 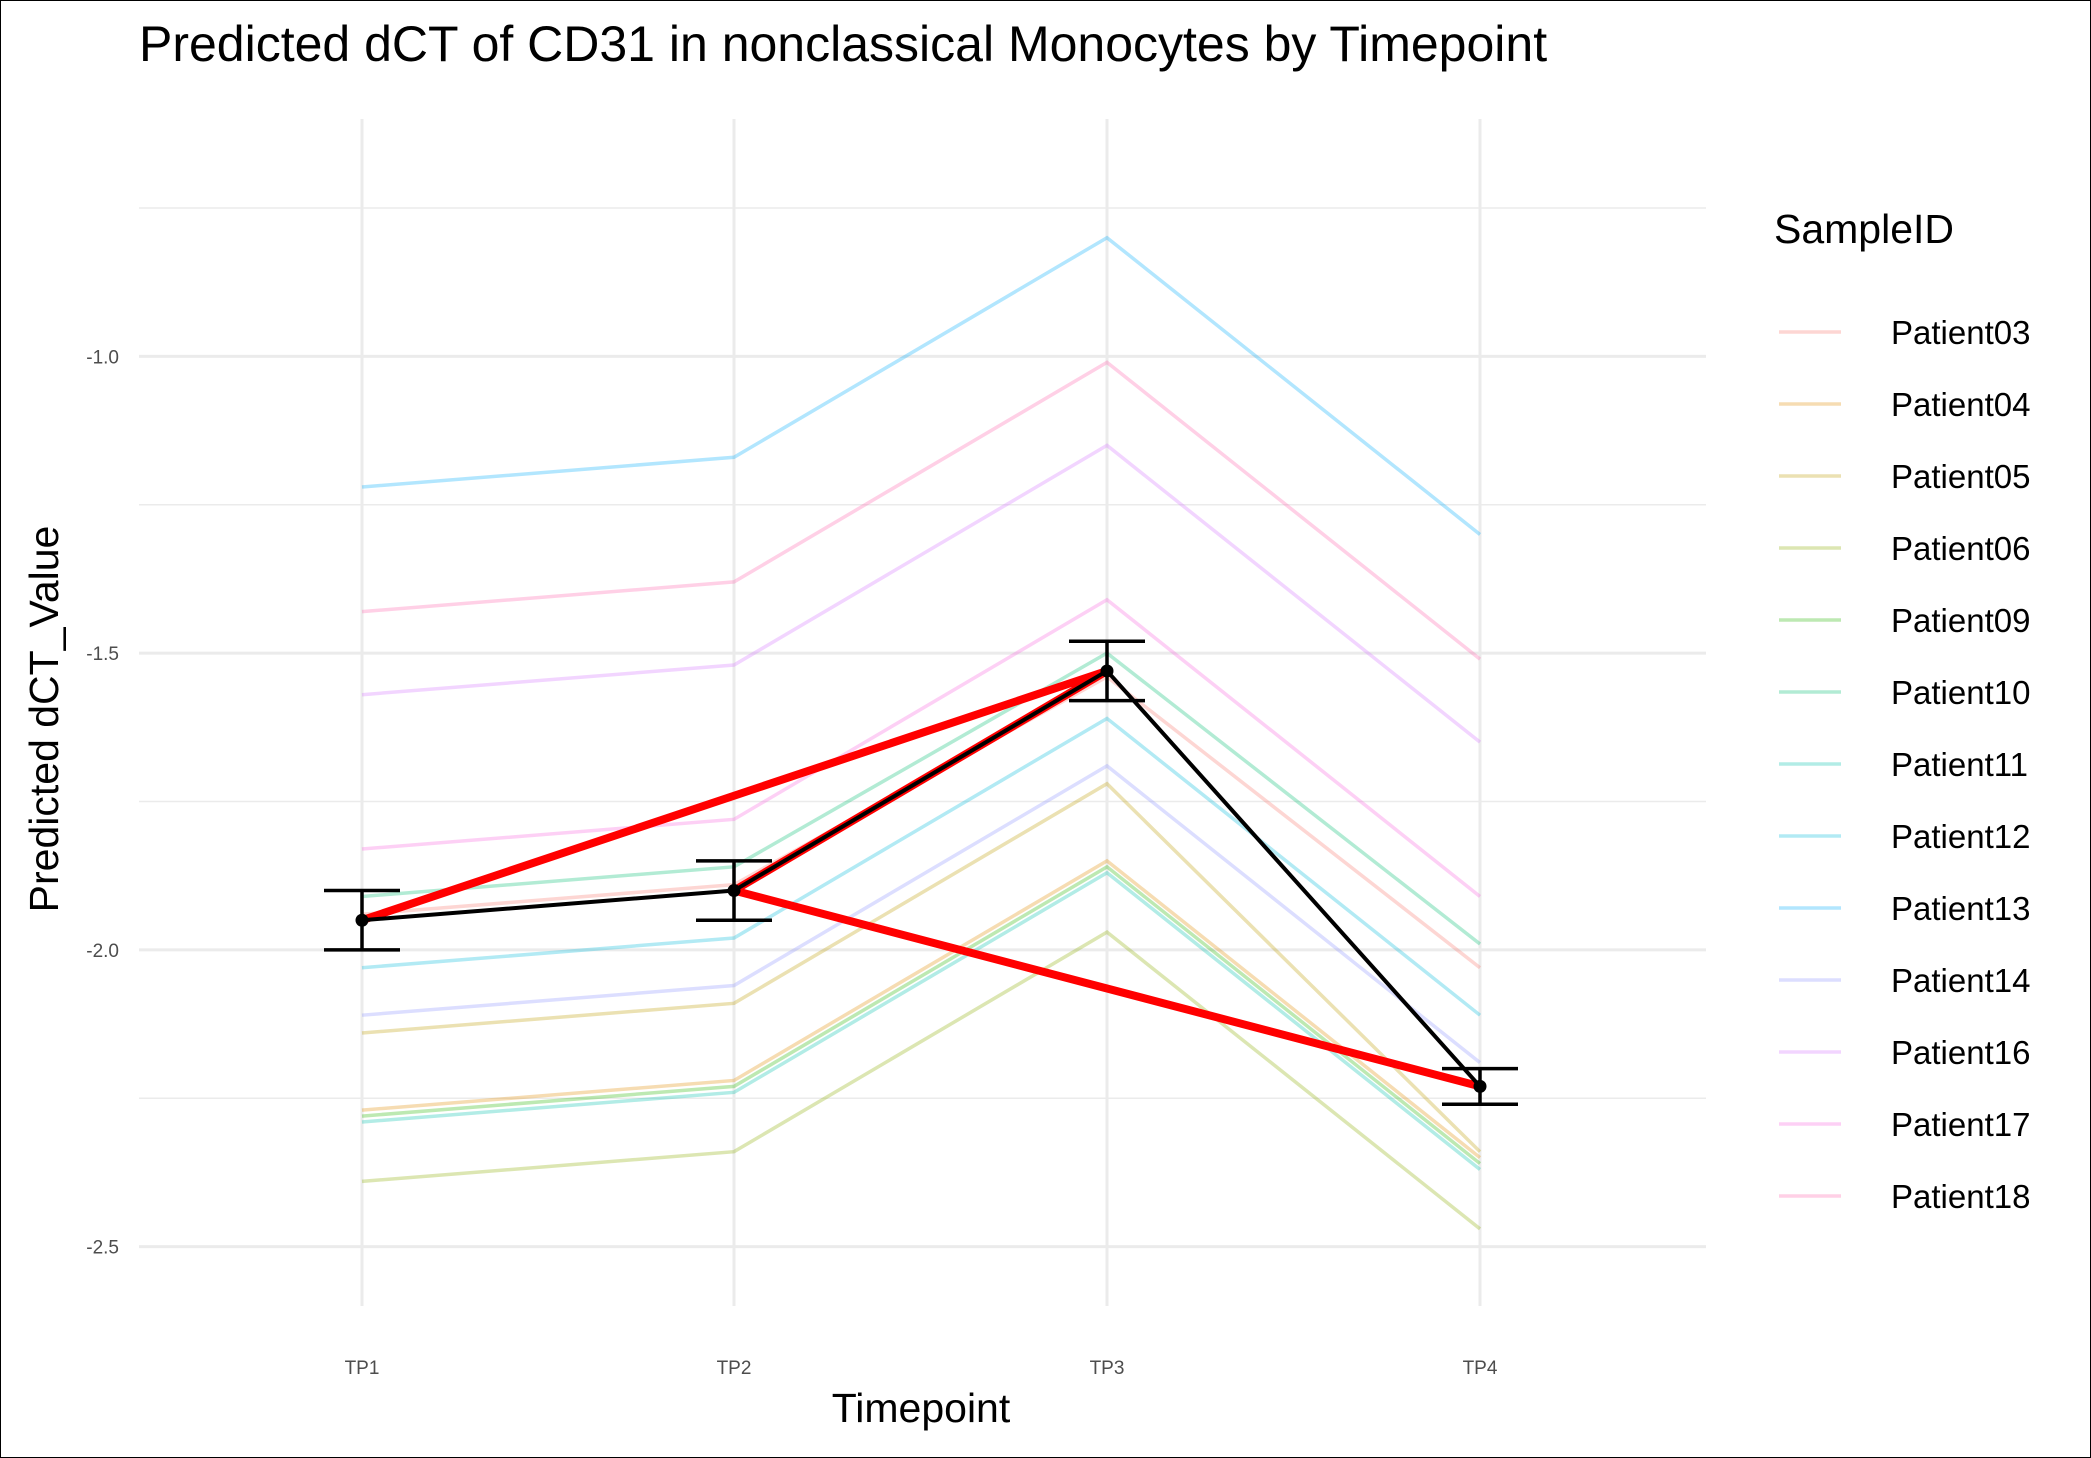 What do you see at coordinates (44, 719) in the screenshot?
I see `y-axis-title: Predicted dCT_Value` at bounding box center [44, 719].